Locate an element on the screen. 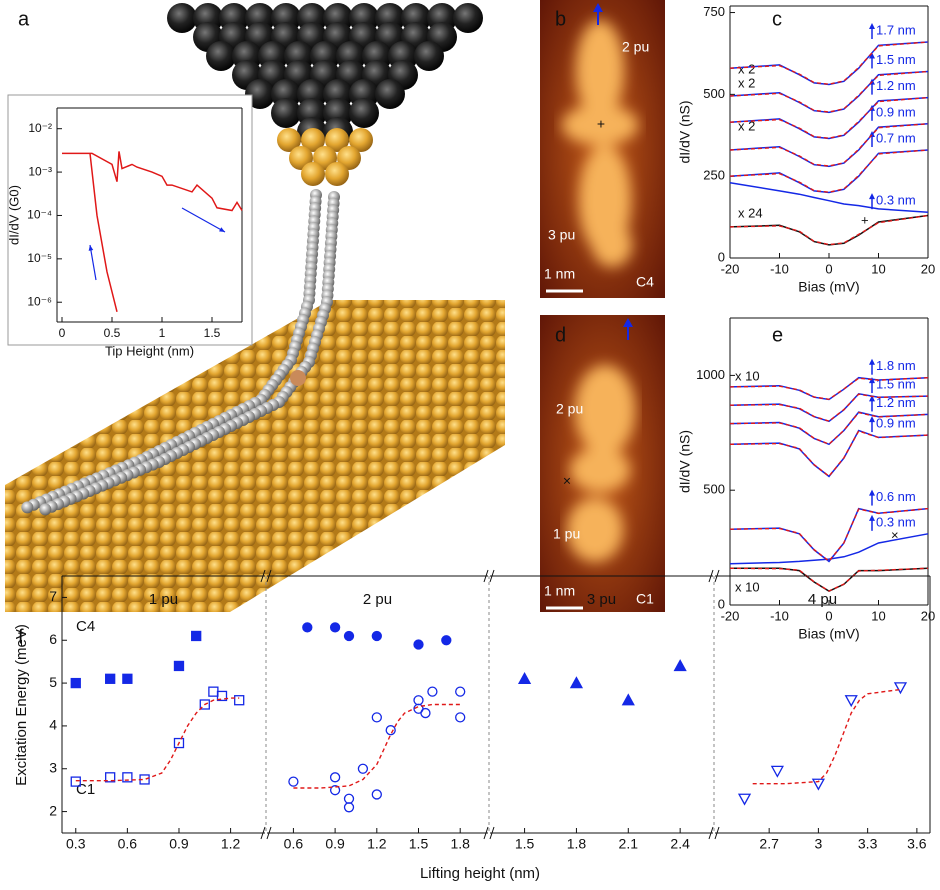 The image size is (940, 890). x-axis-label: Bias (mV) is located at coordinates (828, 634).